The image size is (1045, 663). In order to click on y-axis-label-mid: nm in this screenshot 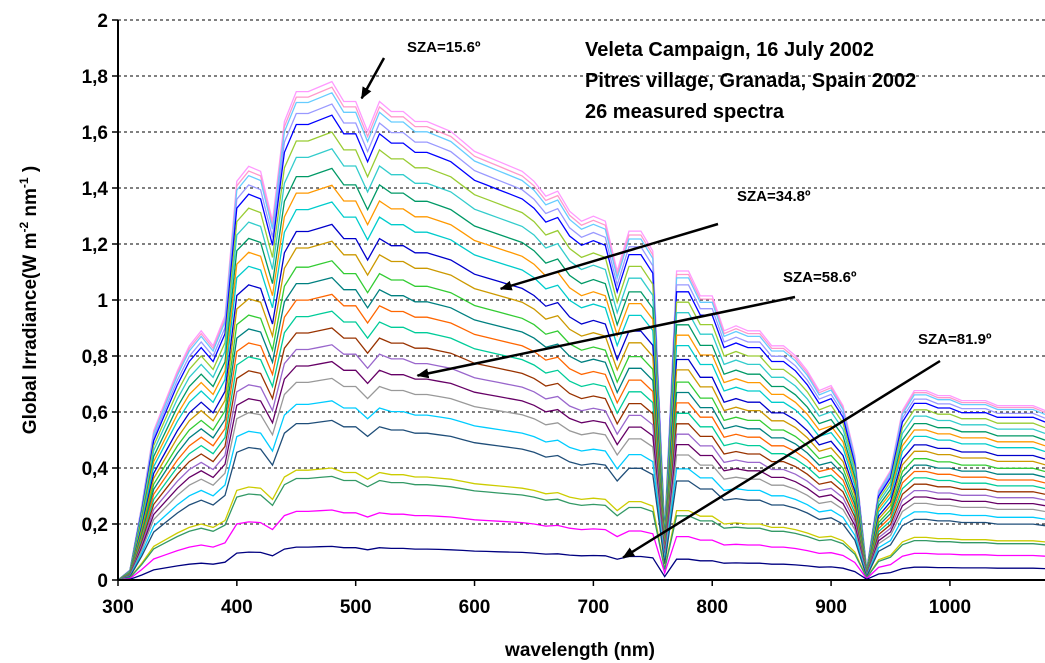, I will do `click(30, 205)`.